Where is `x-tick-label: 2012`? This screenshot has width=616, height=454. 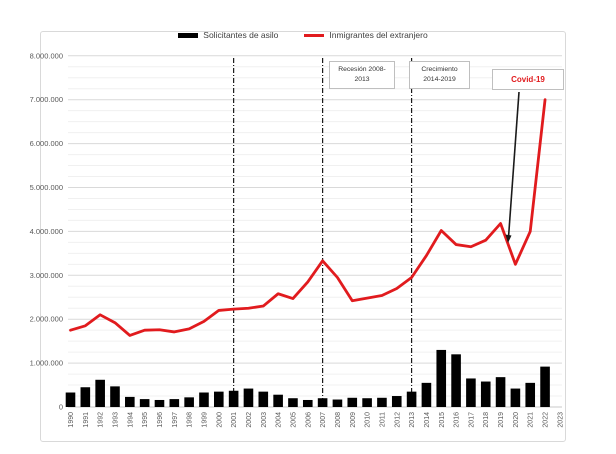
x-tick-label: 2012 is located at coordinates (397, 420).